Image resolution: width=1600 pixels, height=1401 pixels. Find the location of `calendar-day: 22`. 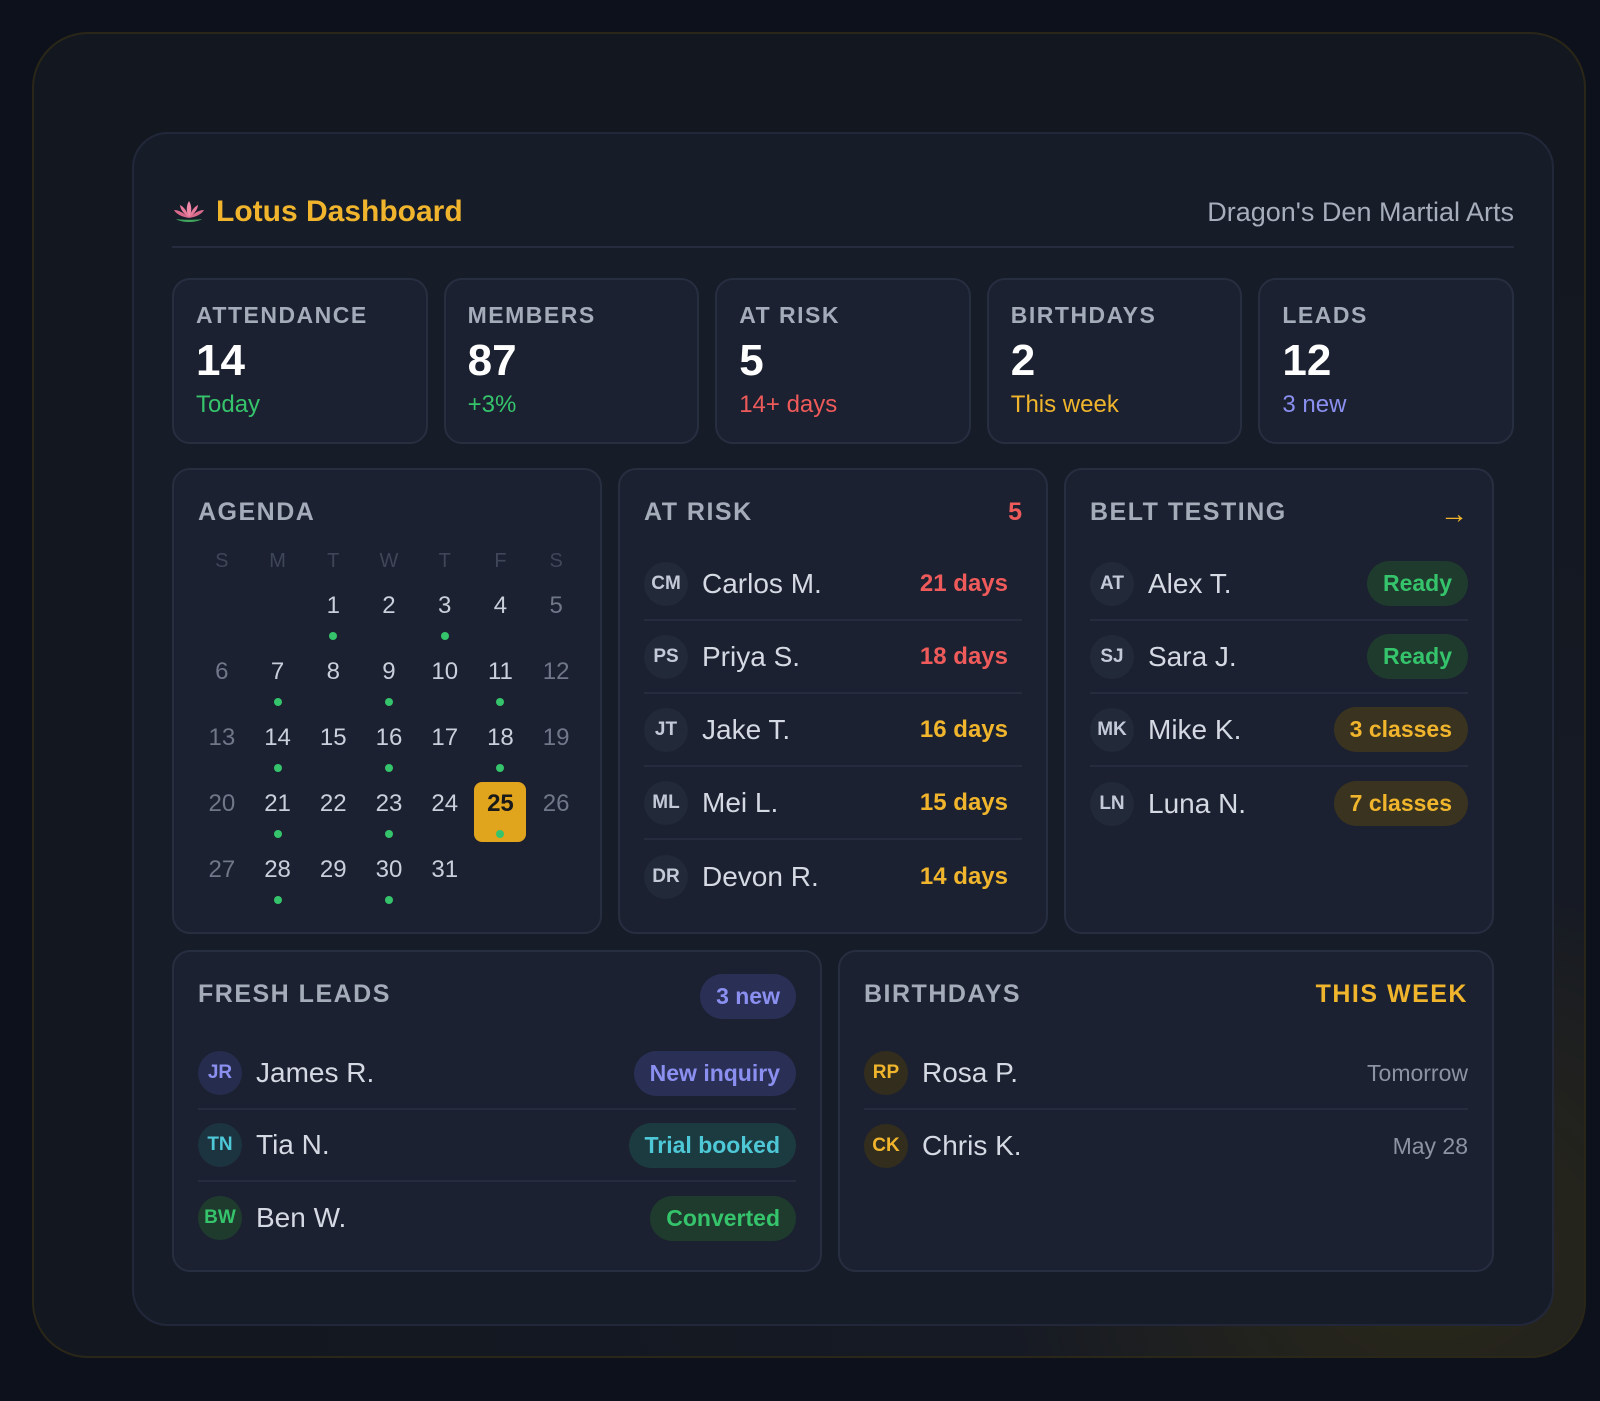

calendar-day: 22 is located at coordinates (333, 812).